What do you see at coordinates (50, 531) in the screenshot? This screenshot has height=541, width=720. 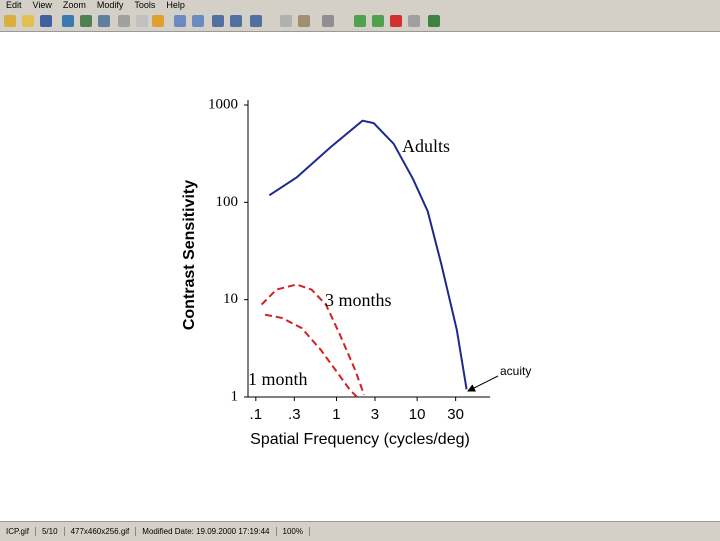 I see `status-field: 5/10` at bounding box center [50, 531].